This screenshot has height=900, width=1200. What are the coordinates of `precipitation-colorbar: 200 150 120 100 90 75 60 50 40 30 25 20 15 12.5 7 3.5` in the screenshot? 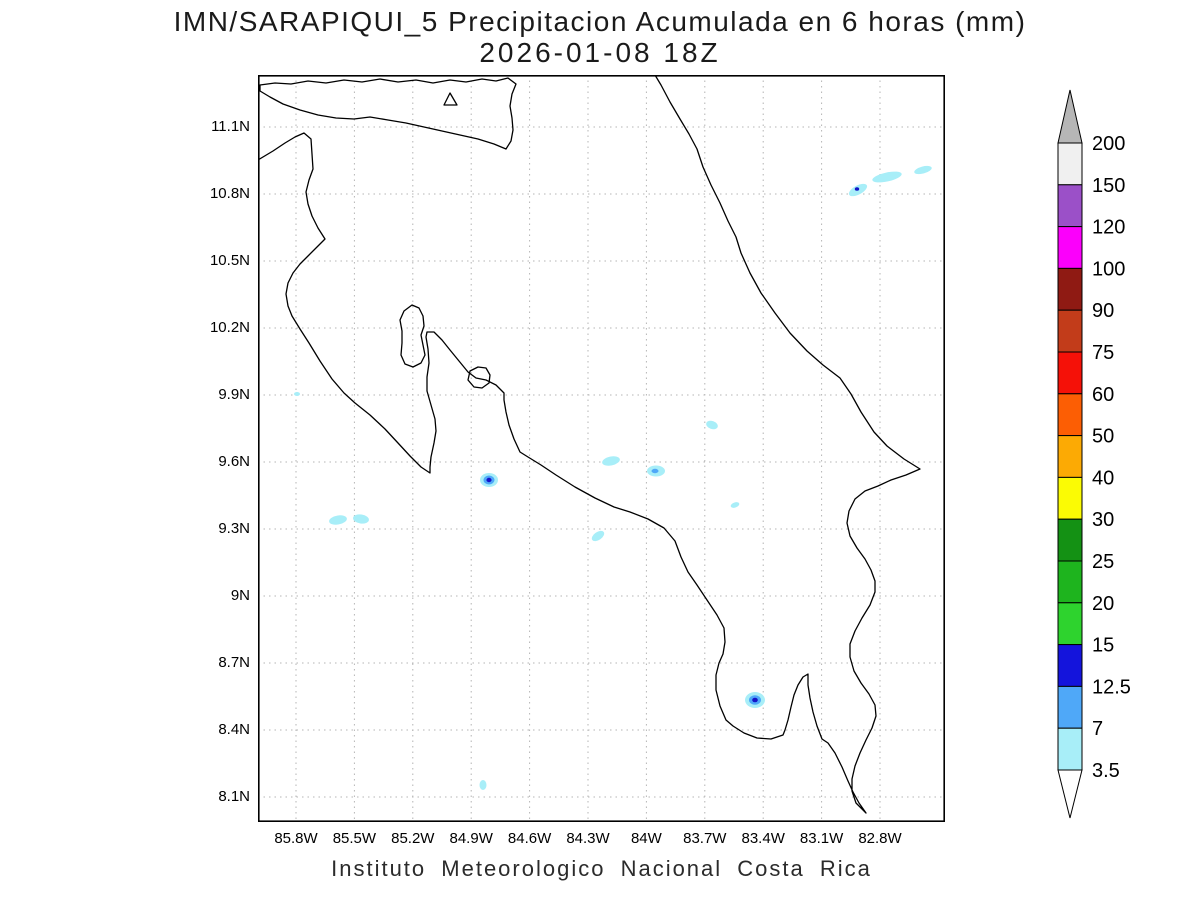 It's located at (1094, 454).